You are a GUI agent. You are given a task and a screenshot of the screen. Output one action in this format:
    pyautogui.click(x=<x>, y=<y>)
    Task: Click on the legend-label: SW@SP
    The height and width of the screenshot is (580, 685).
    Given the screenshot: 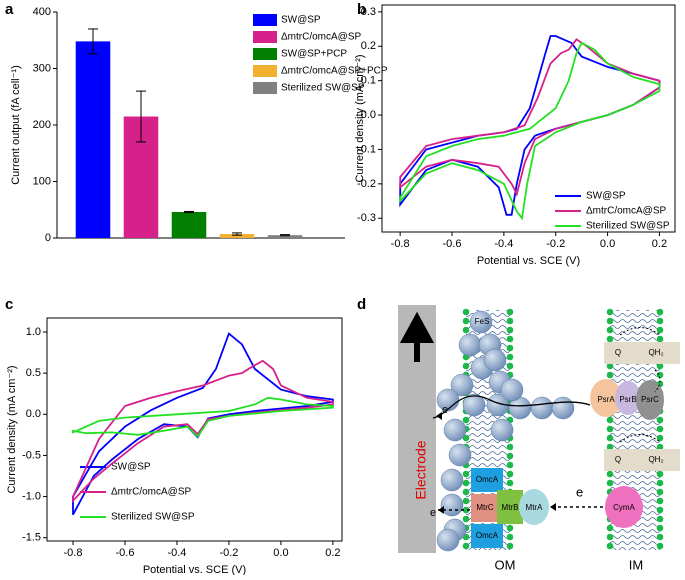 What is the action you would take?
    pyautogui.click(x=606, y=196)
    